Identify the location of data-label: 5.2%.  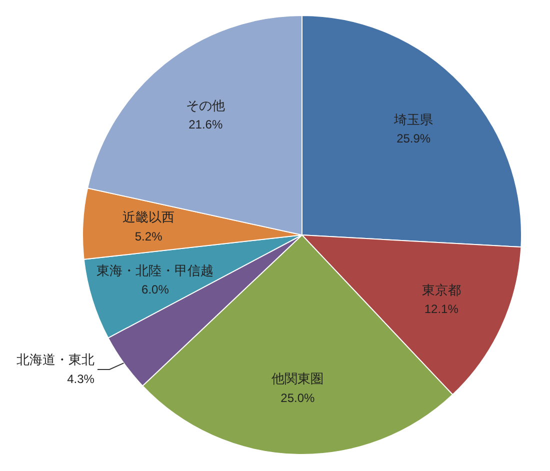
(148, 236).